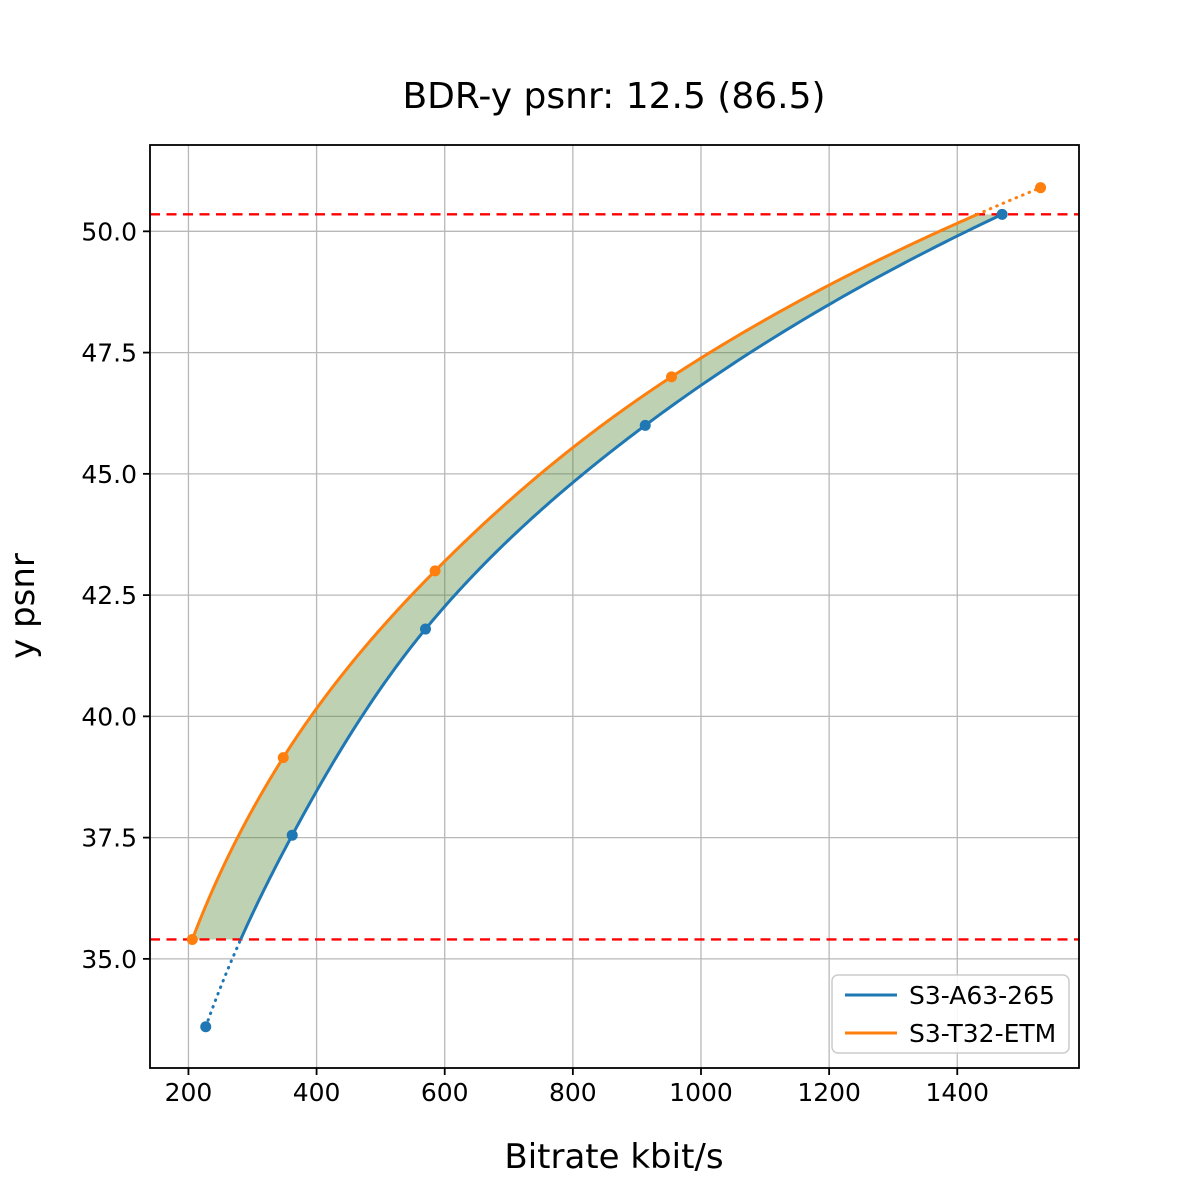 This screenshot has width=1200, height=1204. What do you see at coordinates (109, 474) in the screenshot?
I see `y-tick-label: 45.0` at bounding box center [109, 474].